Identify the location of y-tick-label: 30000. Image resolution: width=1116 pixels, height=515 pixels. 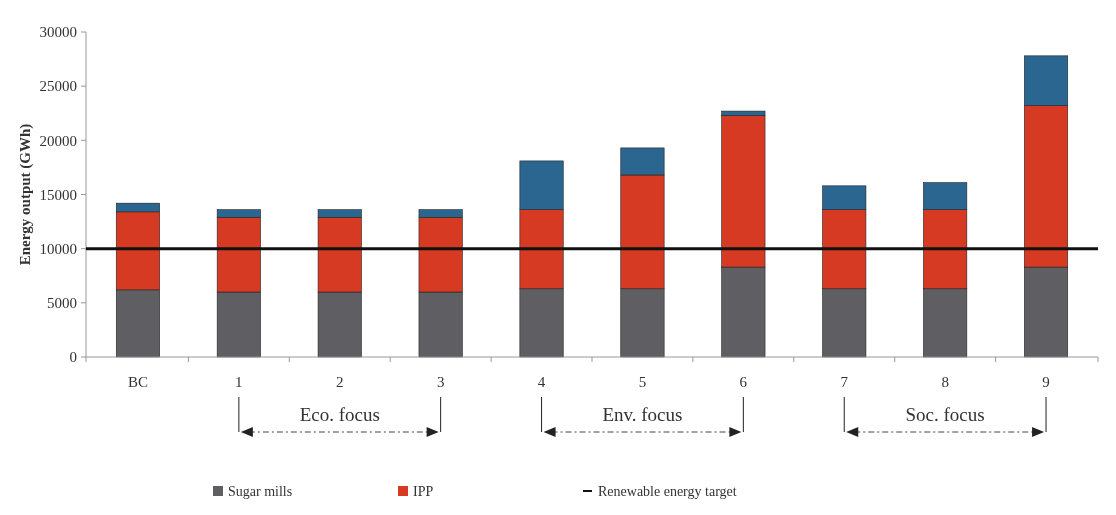
(58, 32).